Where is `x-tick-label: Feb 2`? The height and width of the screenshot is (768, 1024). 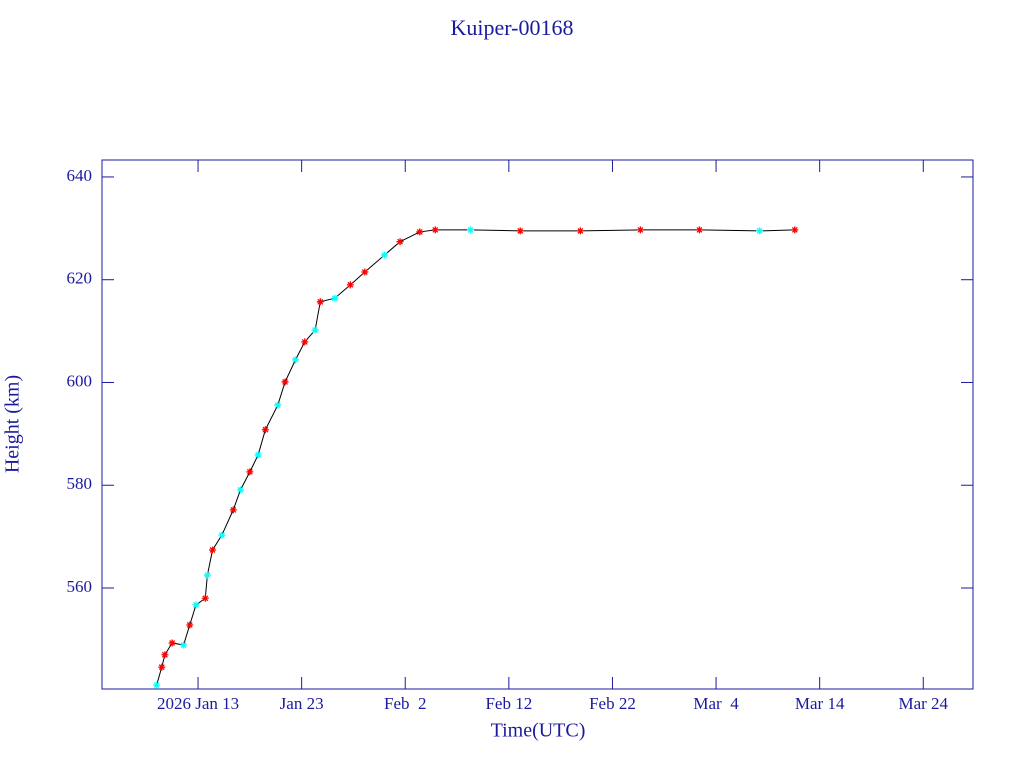 x-tick-label: Feb 2 is located at coordinates (405, 703).